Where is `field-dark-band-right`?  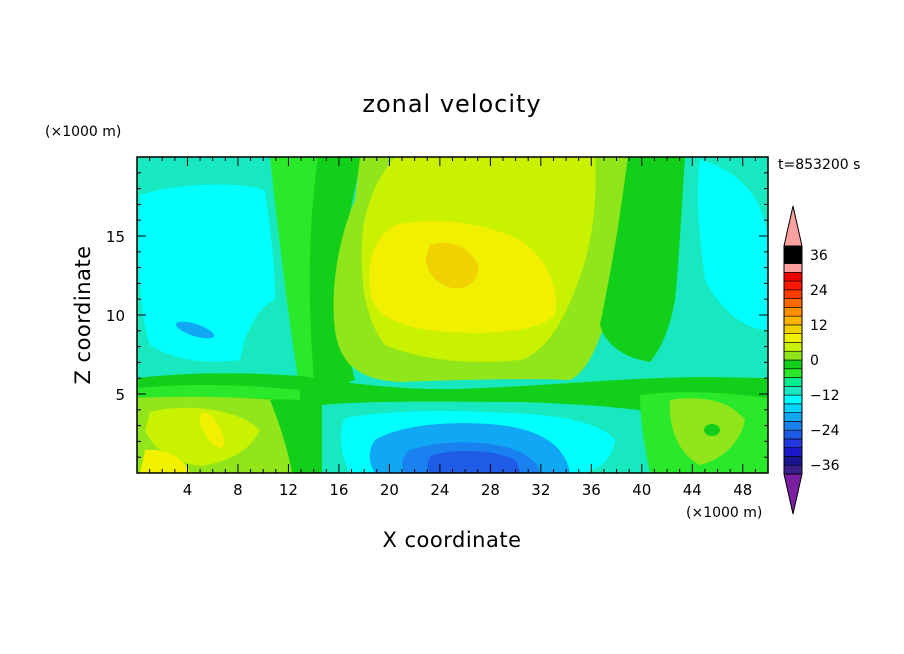 field-dark-band-right is located at coordinates (642, 259).